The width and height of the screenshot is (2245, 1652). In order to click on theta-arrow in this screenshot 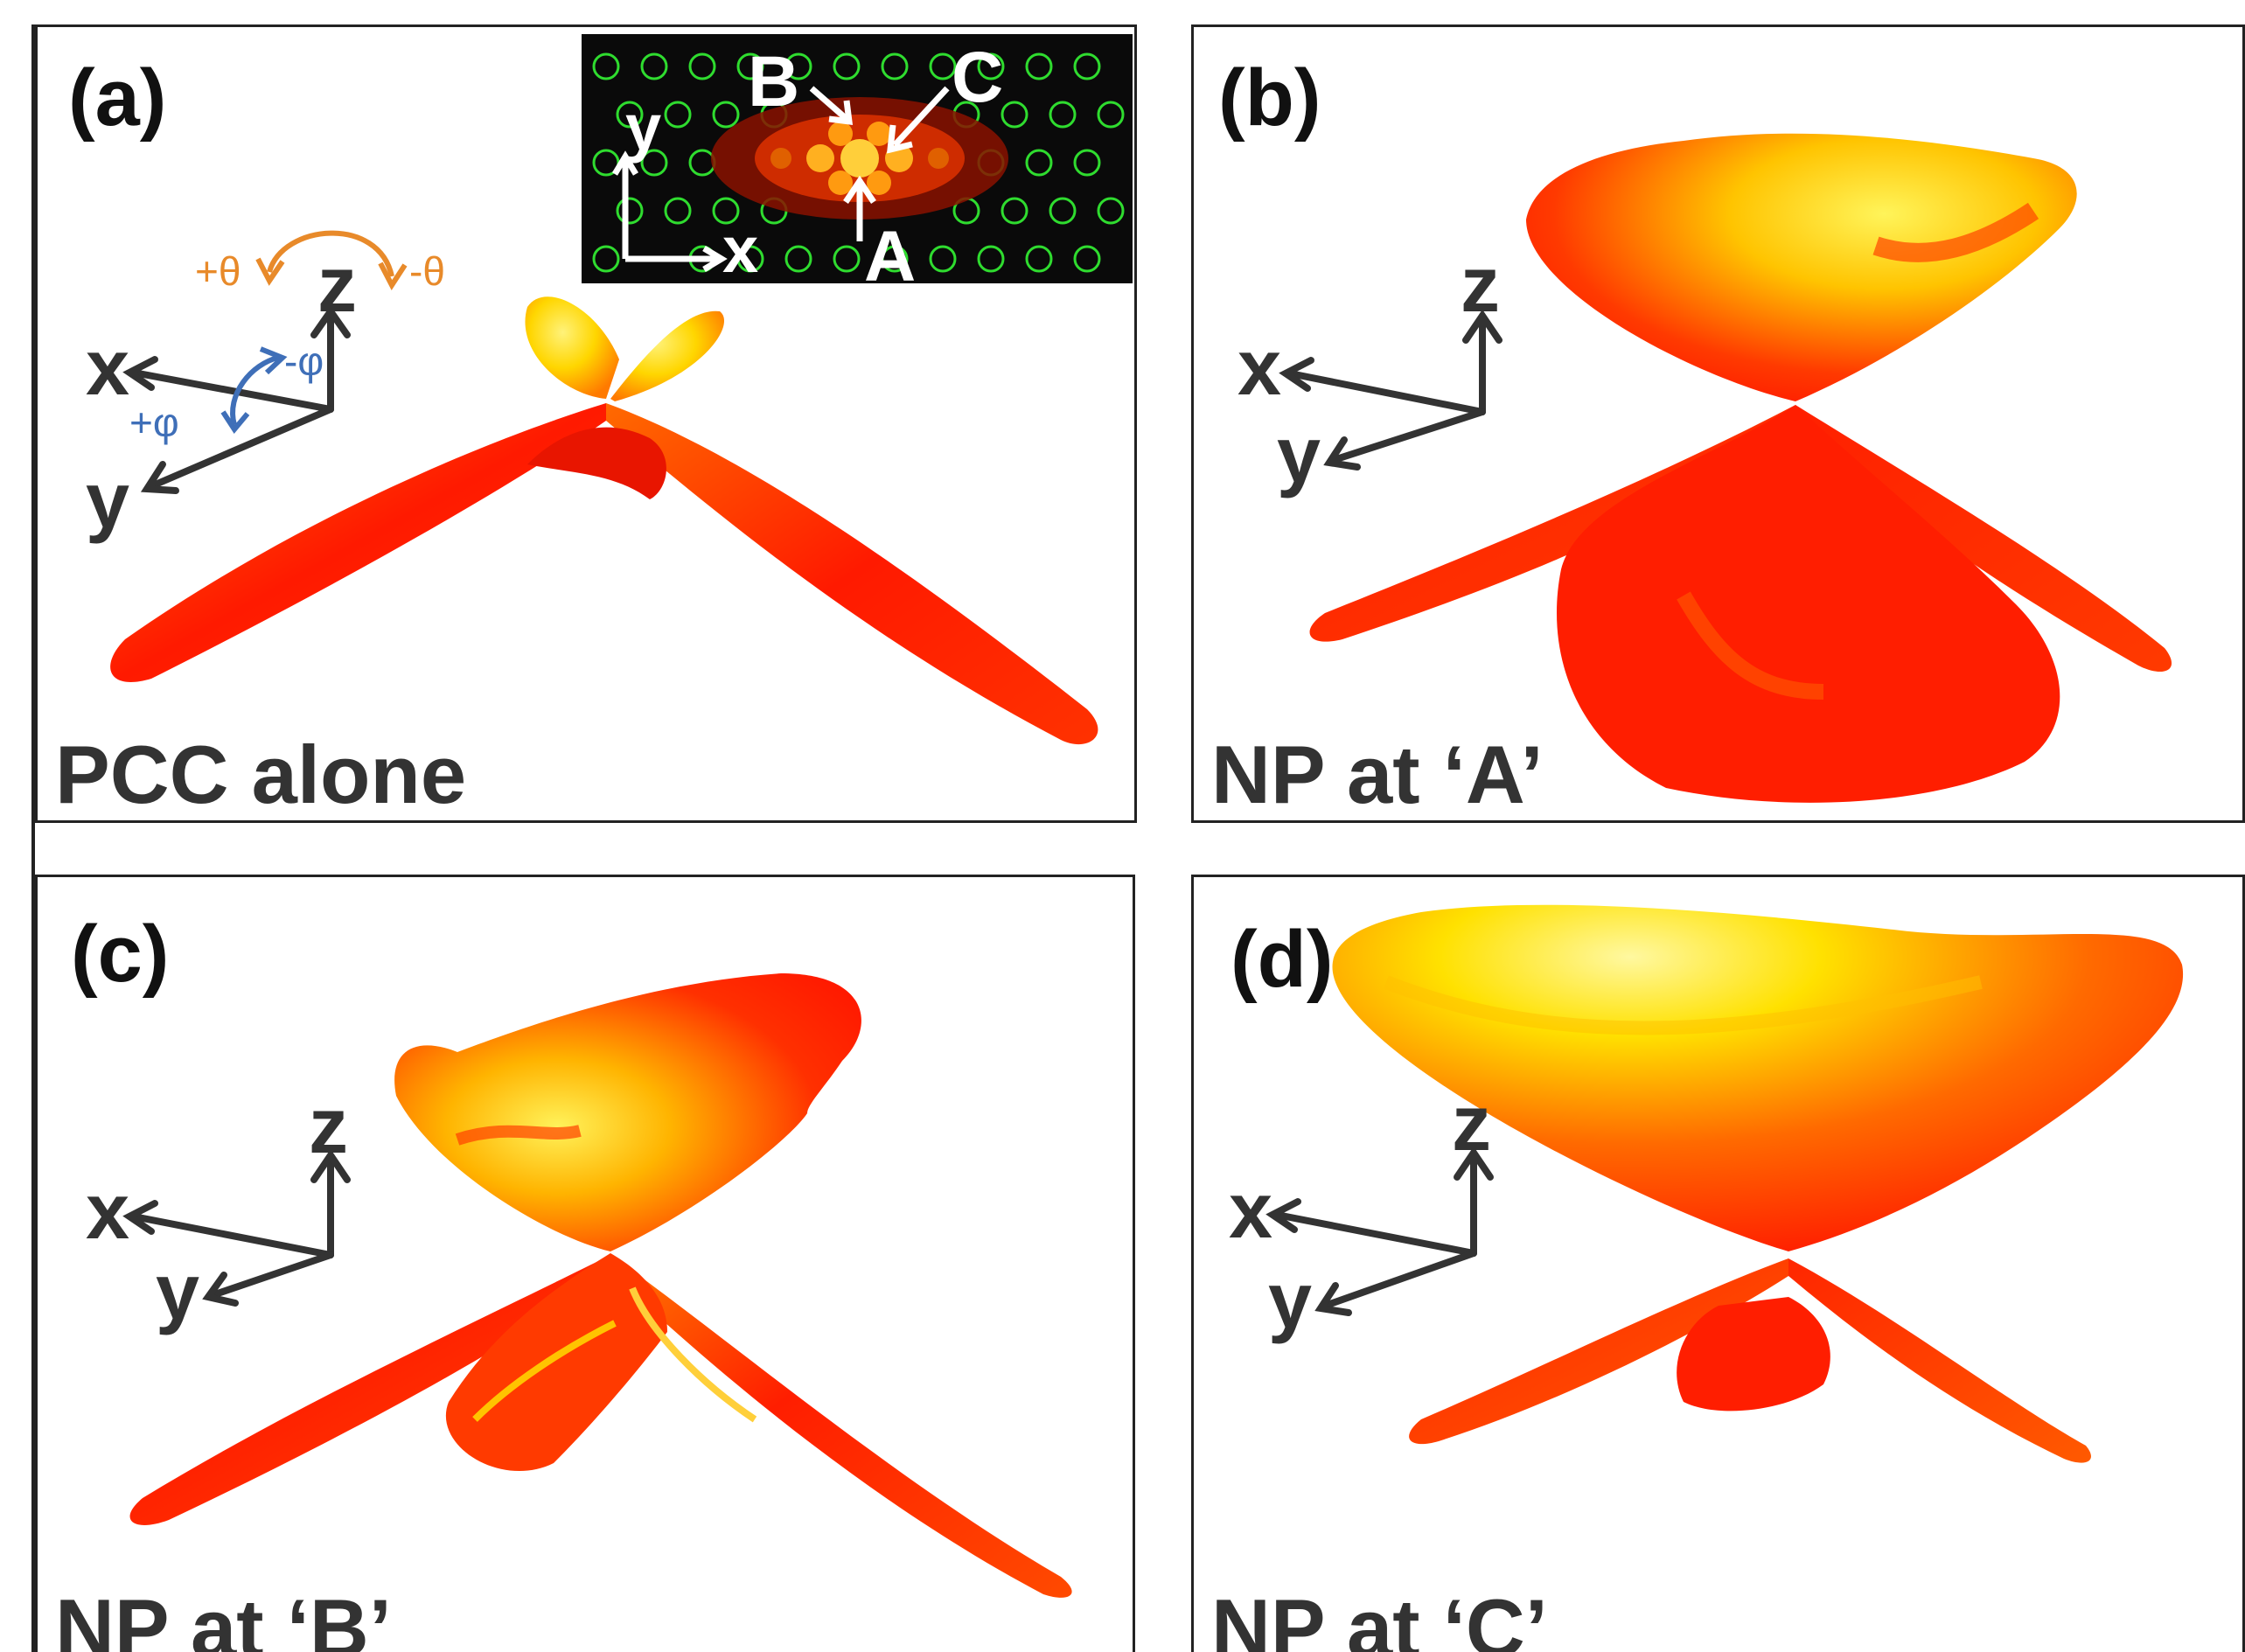, I will do `click(330, 253)`.